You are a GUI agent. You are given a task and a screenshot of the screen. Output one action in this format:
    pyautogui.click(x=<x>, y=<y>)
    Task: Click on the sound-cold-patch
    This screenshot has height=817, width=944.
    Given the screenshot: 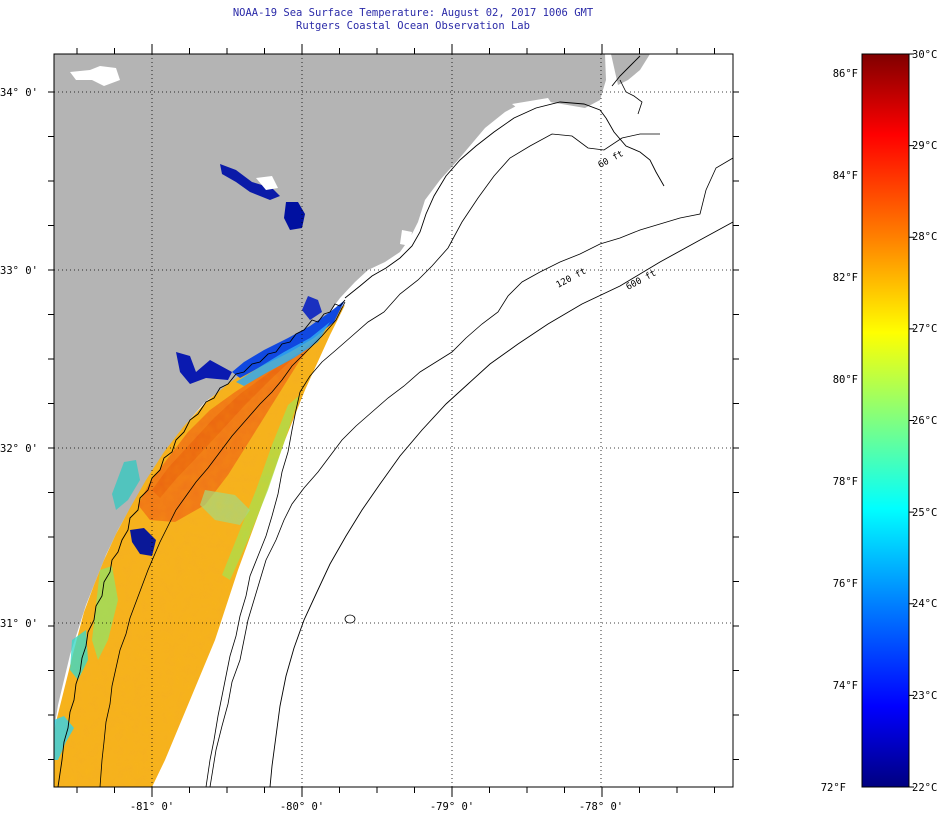 What is the action you would take?
    pyautogui.click(x=143, y=542)
    